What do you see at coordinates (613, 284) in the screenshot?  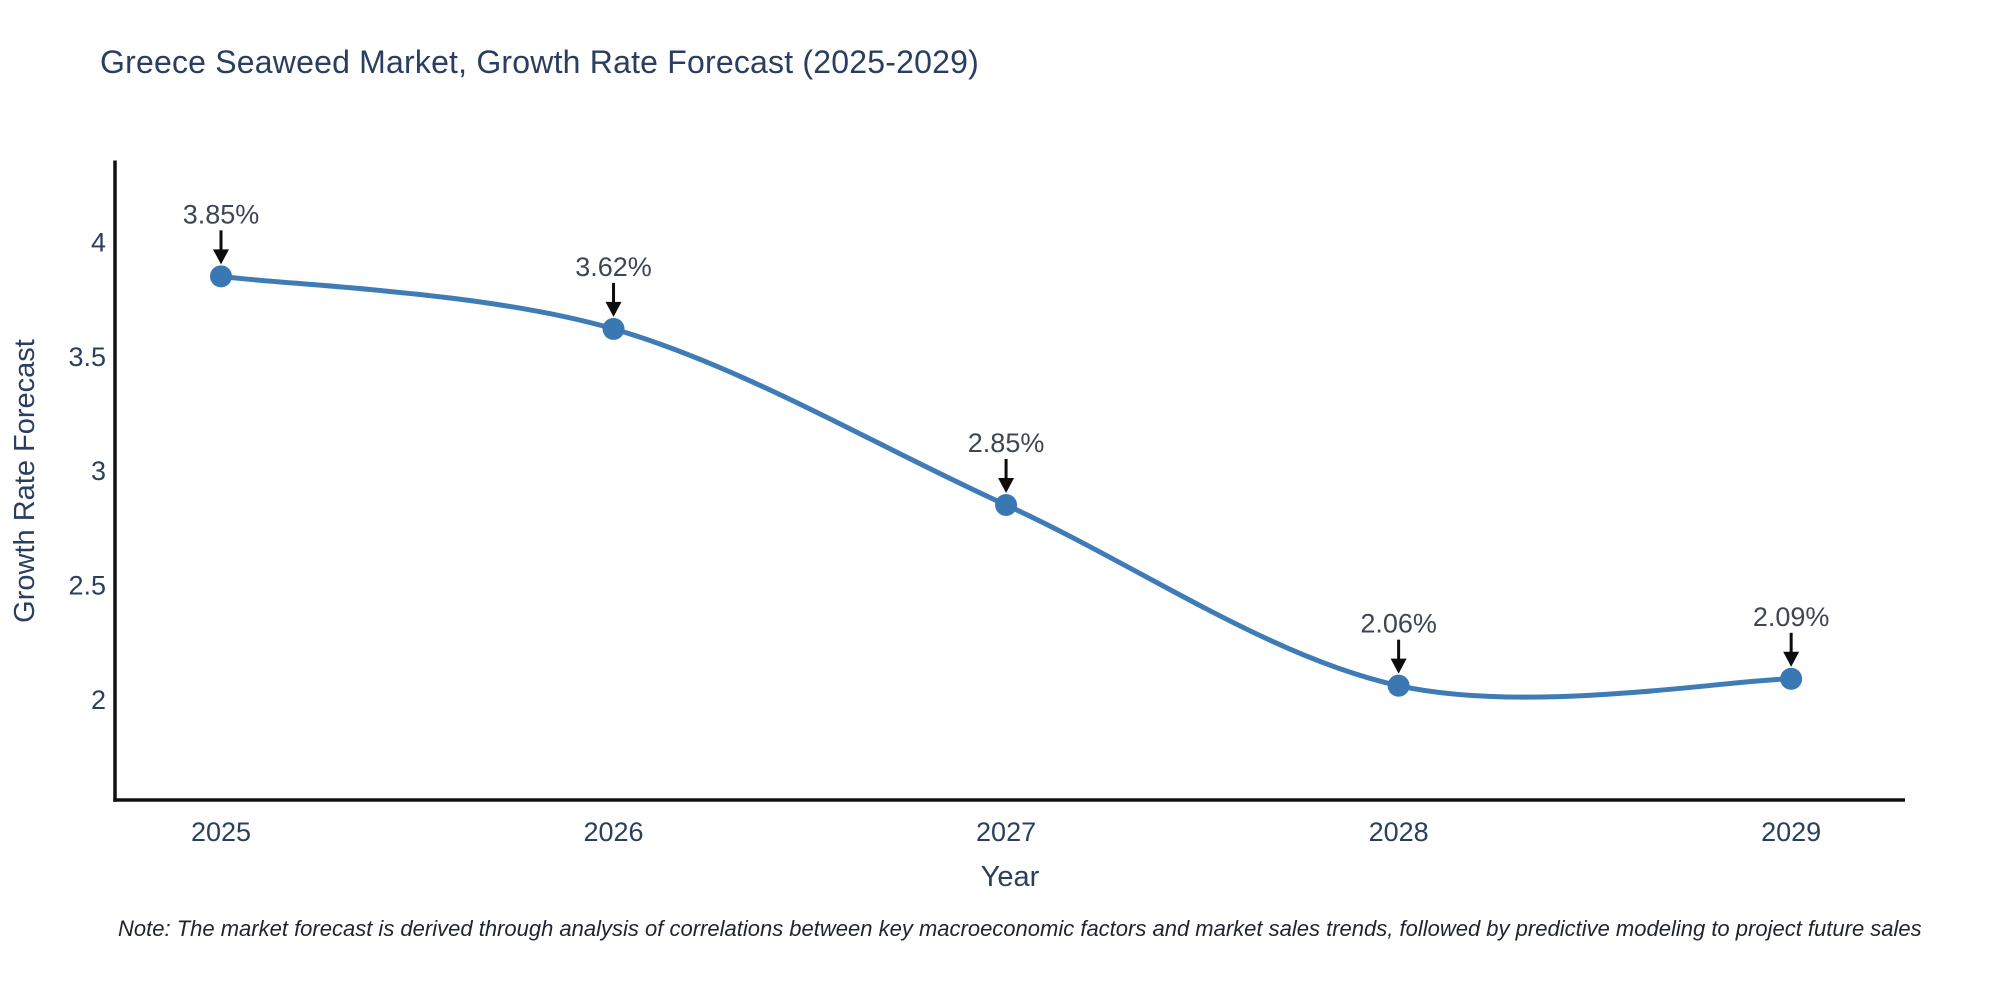 I see `annotation-2026: 3.62%` at bounding box center [613, 284].